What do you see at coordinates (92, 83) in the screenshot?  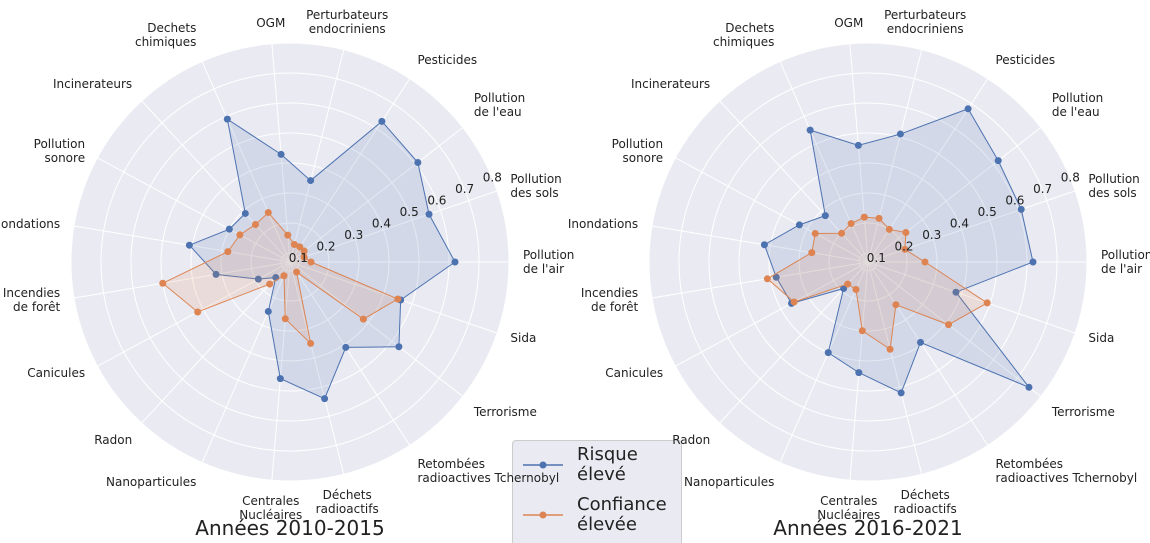 I see `category-label: Incinerateurs` at bounding box center [92, 83].